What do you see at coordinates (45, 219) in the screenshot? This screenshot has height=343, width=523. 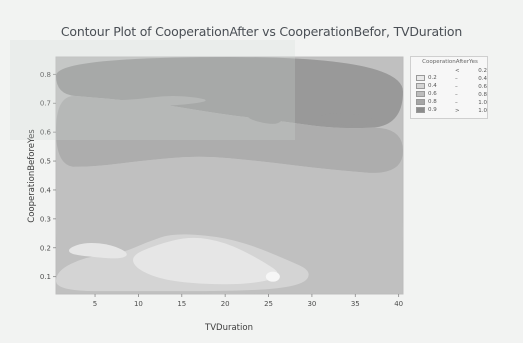 I see `y-tick-label-2: 0.3` at bounding box center [45, 219].